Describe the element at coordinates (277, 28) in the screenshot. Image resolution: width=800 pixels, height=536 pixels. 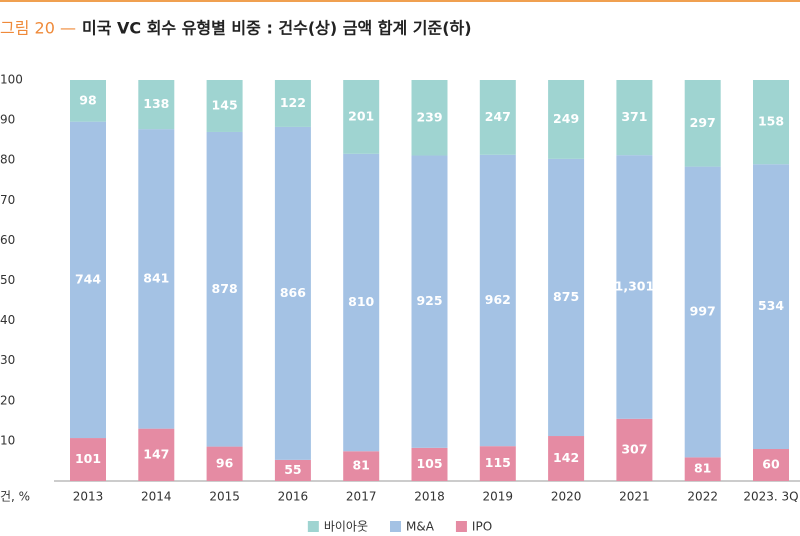
I see `chart-title: 미국 VC 회수 유형별 비중 : 건수(상) 금액 합계 기준(하)` at that location.